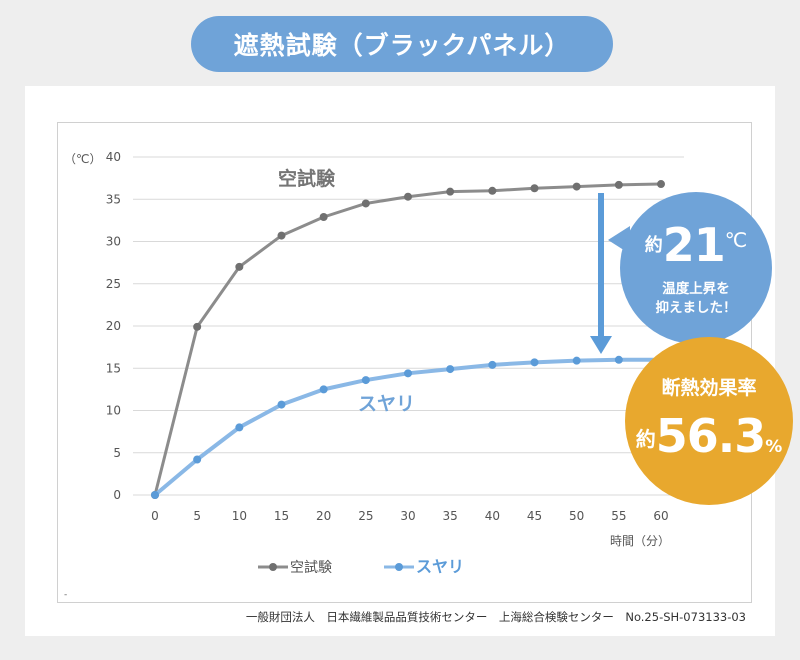  I want to click on callout-temperature: 21, so click(694, 245).